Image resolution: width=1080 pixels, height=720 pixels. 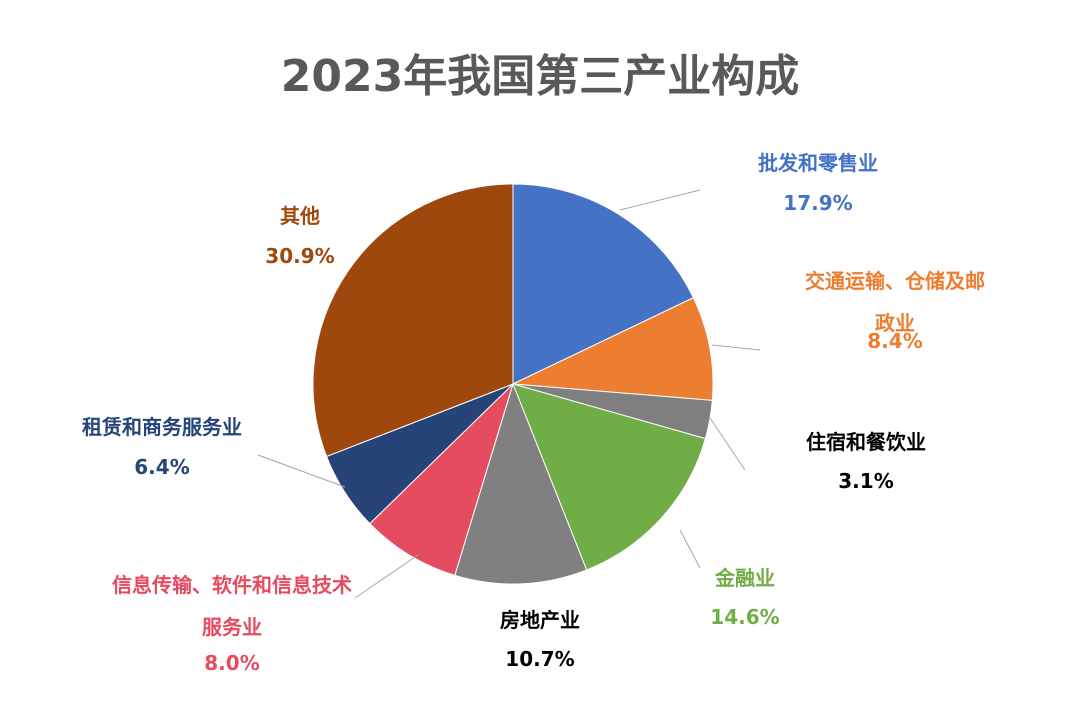 What do you see at coordinates (895, 341) in the screenshot?
I see `value-label: 8.4%` at bounding box center [895, 341].